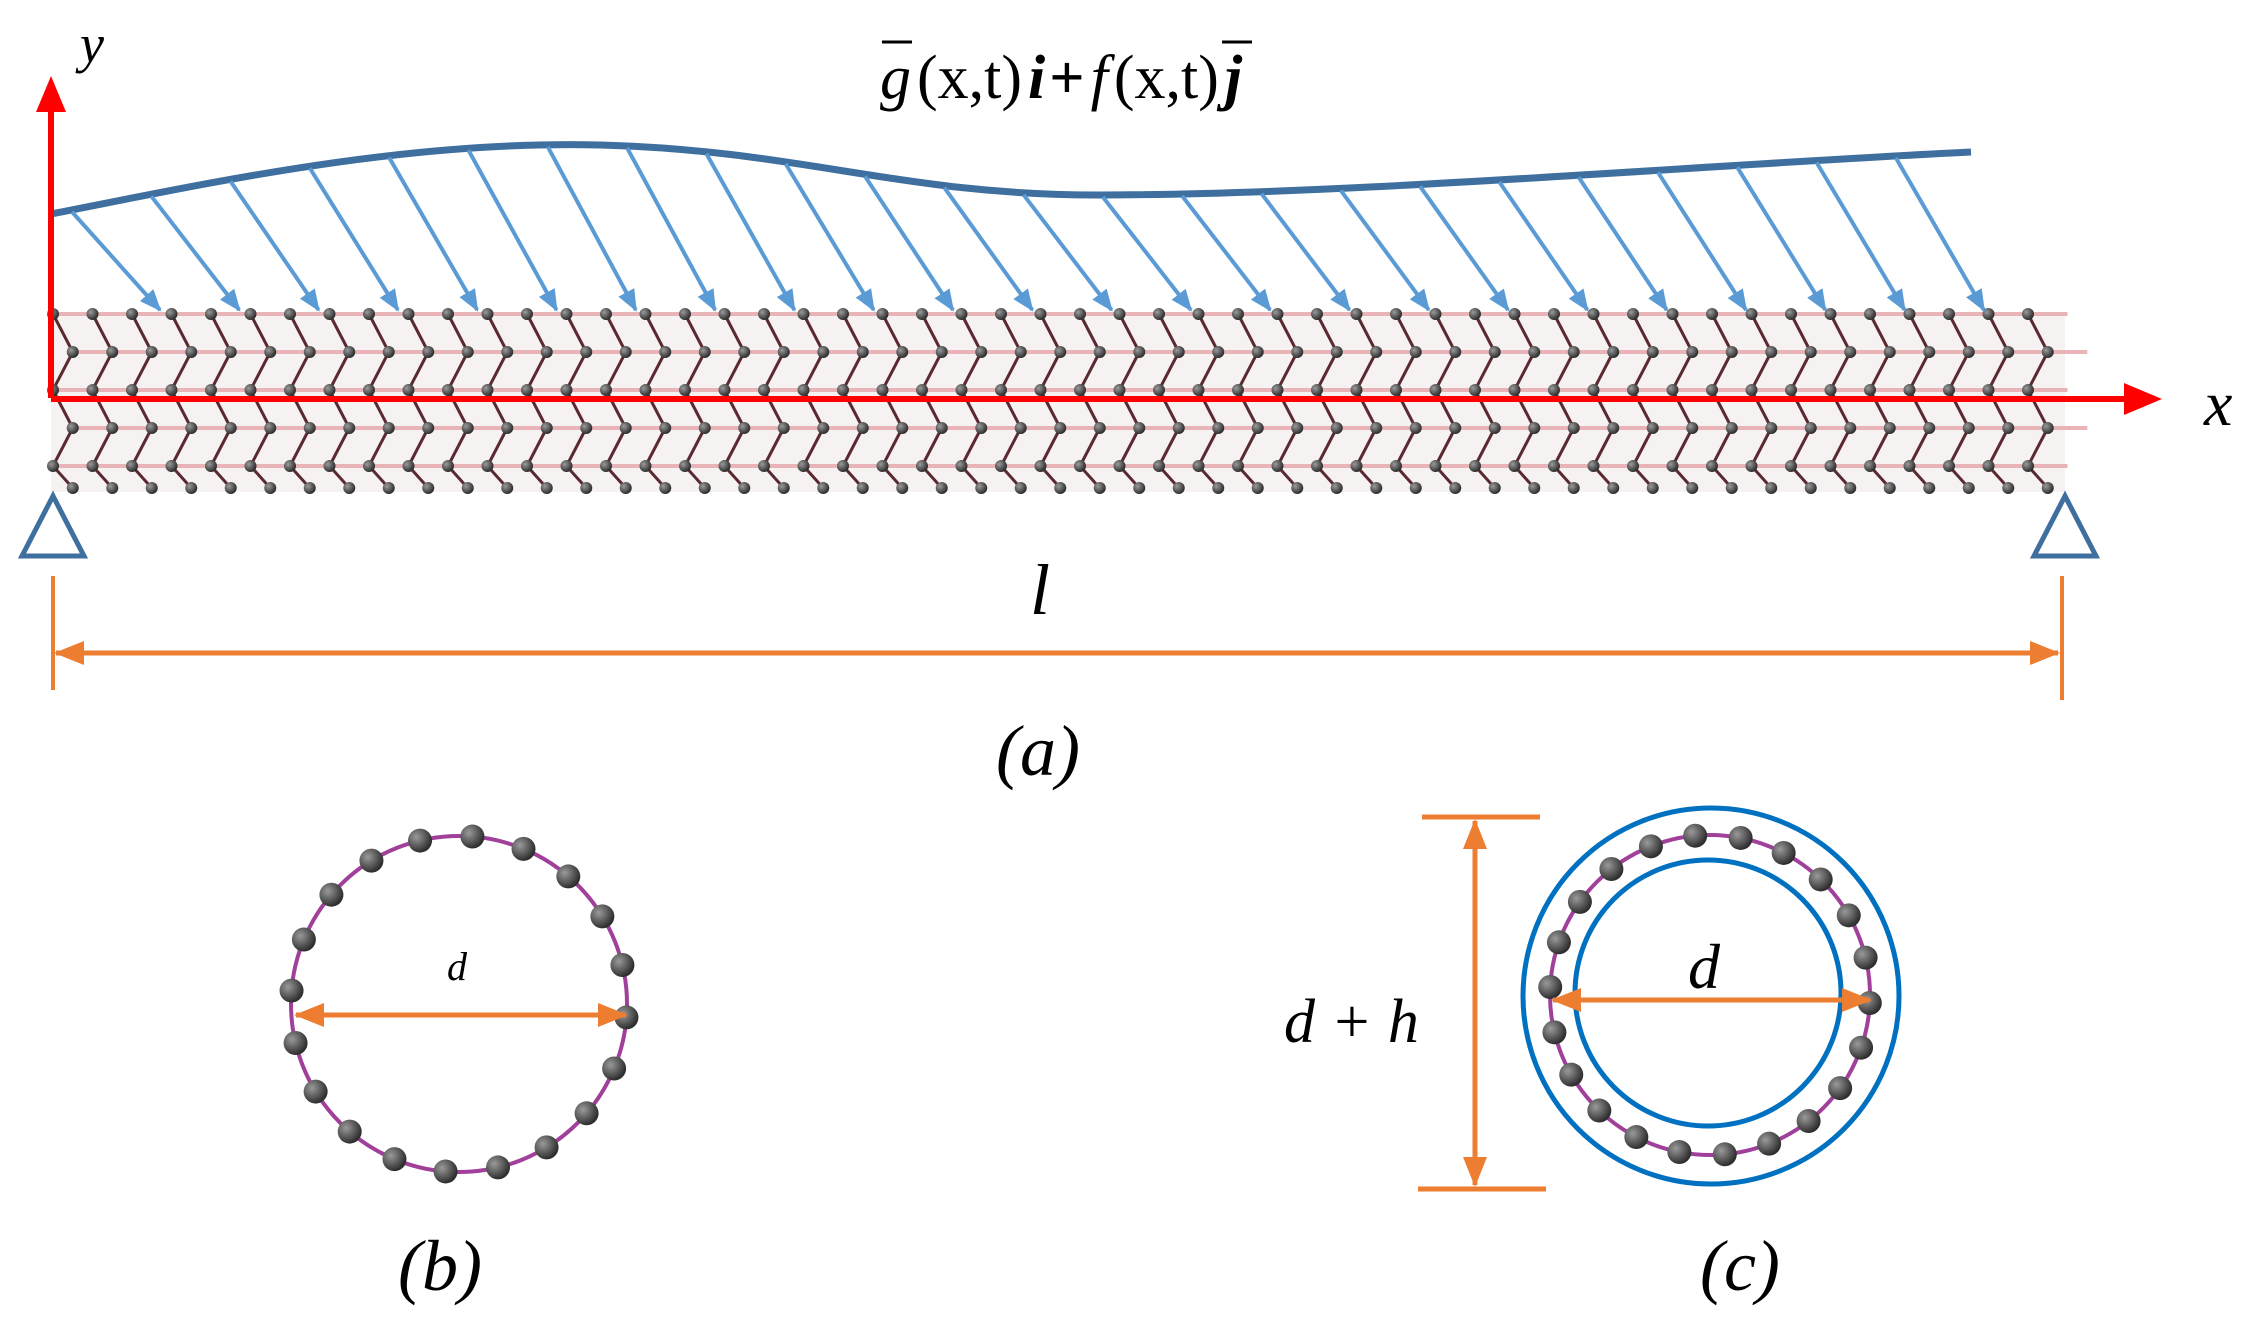 The image size is (2264, 1340). I want to click on y-axis-arrowhead-icon, so click(51, 94).